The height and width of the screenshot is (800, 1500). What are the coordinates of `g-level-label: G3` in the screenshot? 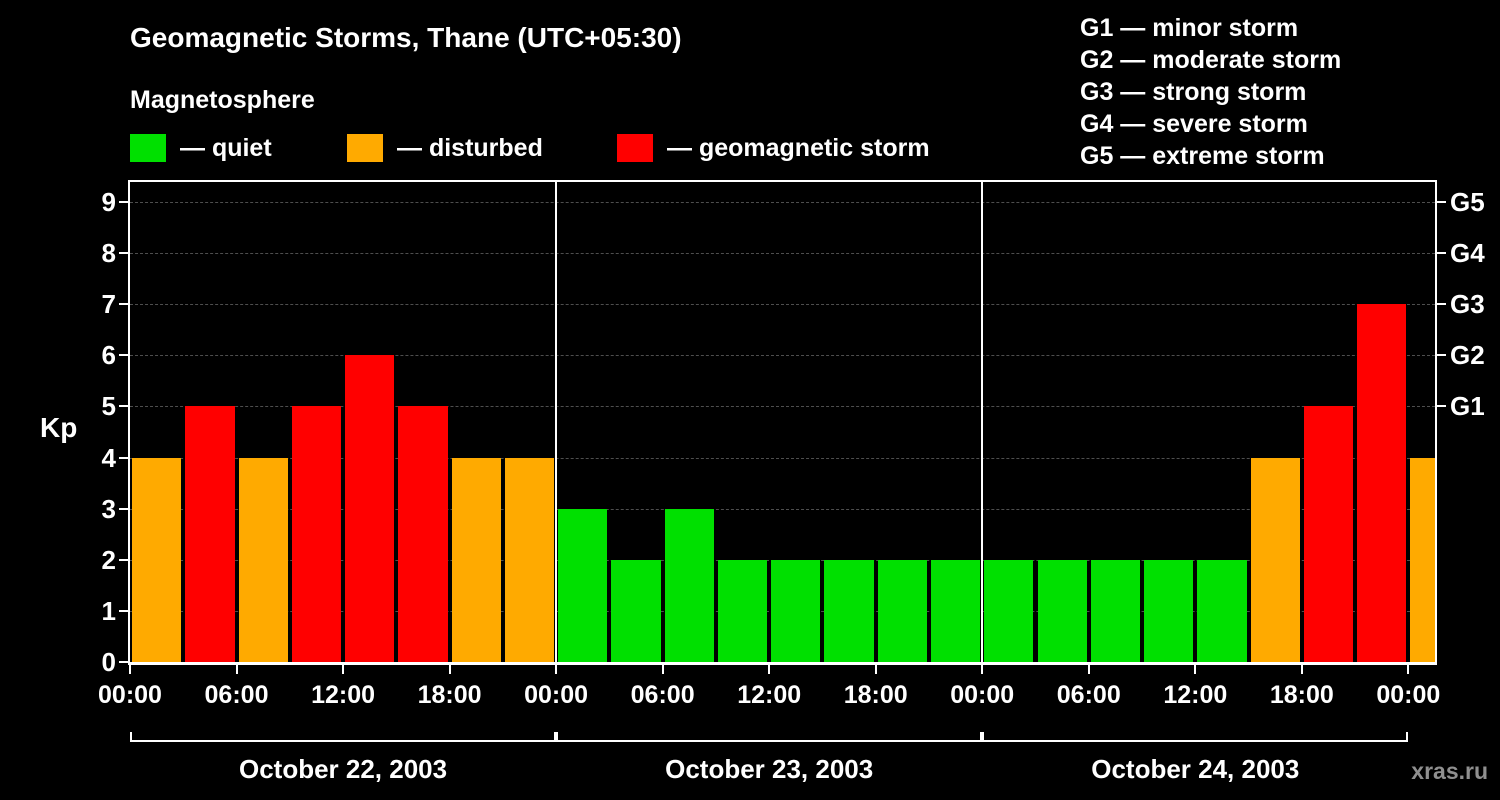 It's located at (1467, 304).